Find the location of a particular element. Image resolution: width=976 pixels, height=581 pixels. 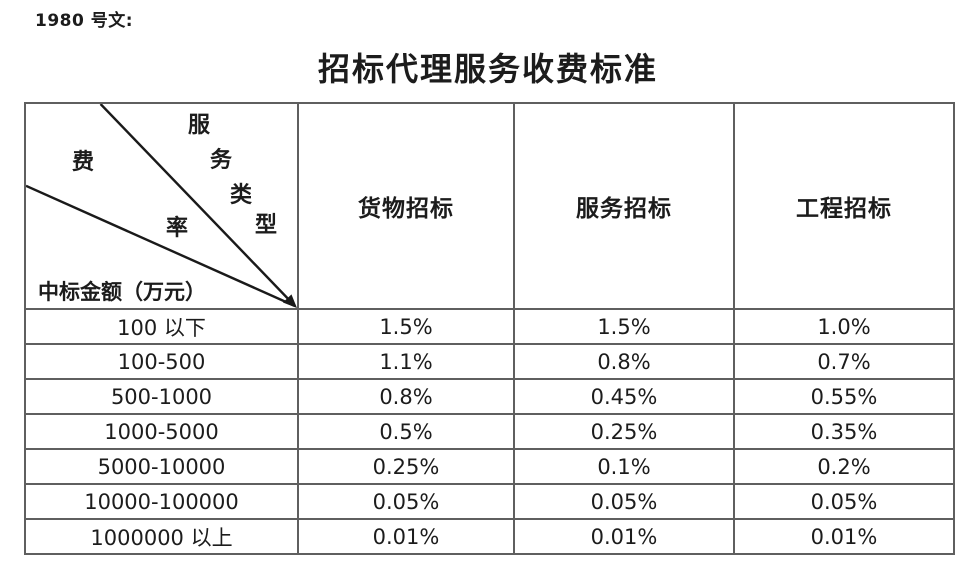

rate-cell: 0.7% is located at coordinates (844, 361).